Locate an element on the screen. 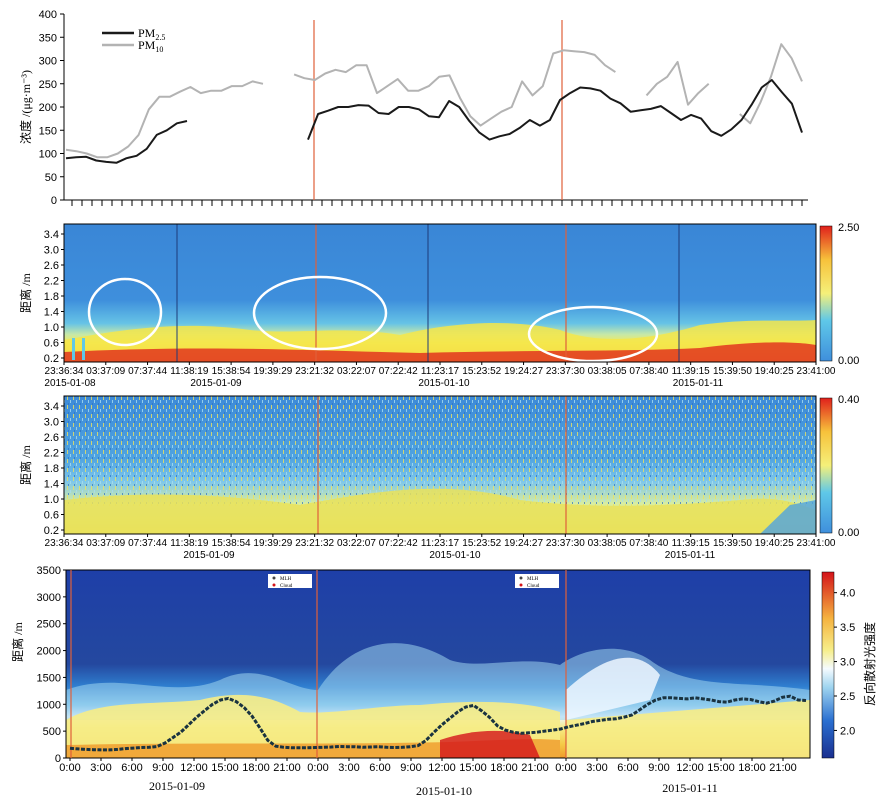 The width and height of the screenshot is (892, 806). colorbar-tick-label: 2.5 is located at coordinates (847, 697).